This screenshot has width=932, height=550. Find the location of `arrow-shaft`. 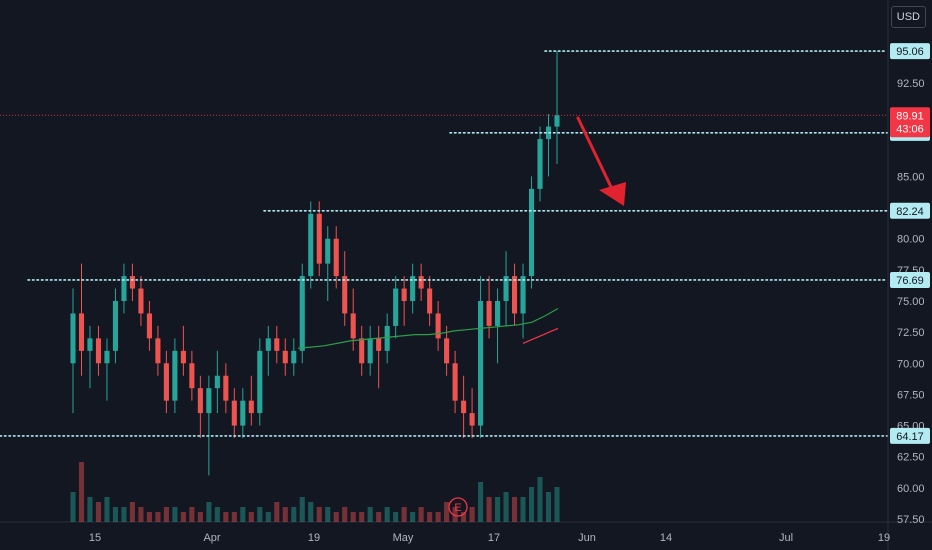

arrow-shaft is located at coordinates (595, 153).